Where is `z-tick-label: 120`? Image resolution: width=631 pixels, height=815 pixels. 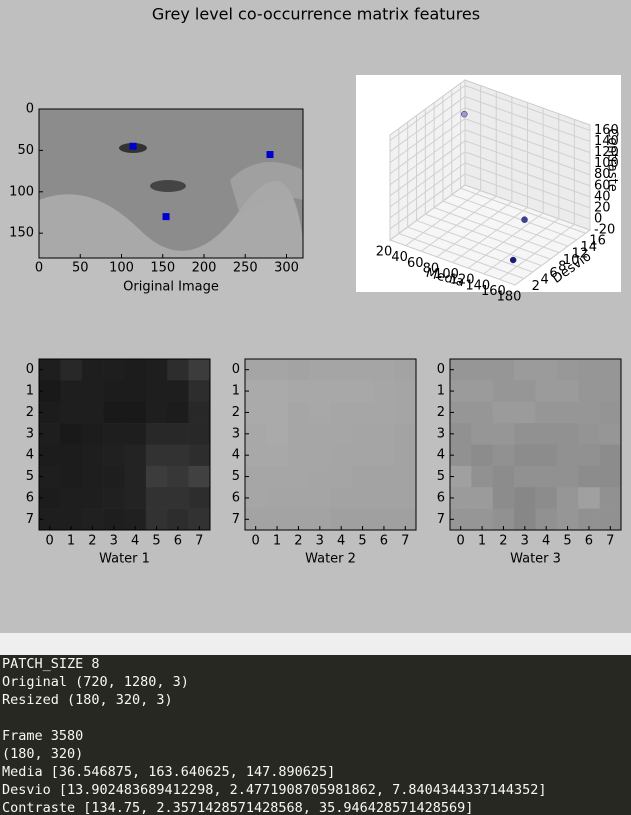
z-tick-label: 120 is located at coordinates (606, 152).